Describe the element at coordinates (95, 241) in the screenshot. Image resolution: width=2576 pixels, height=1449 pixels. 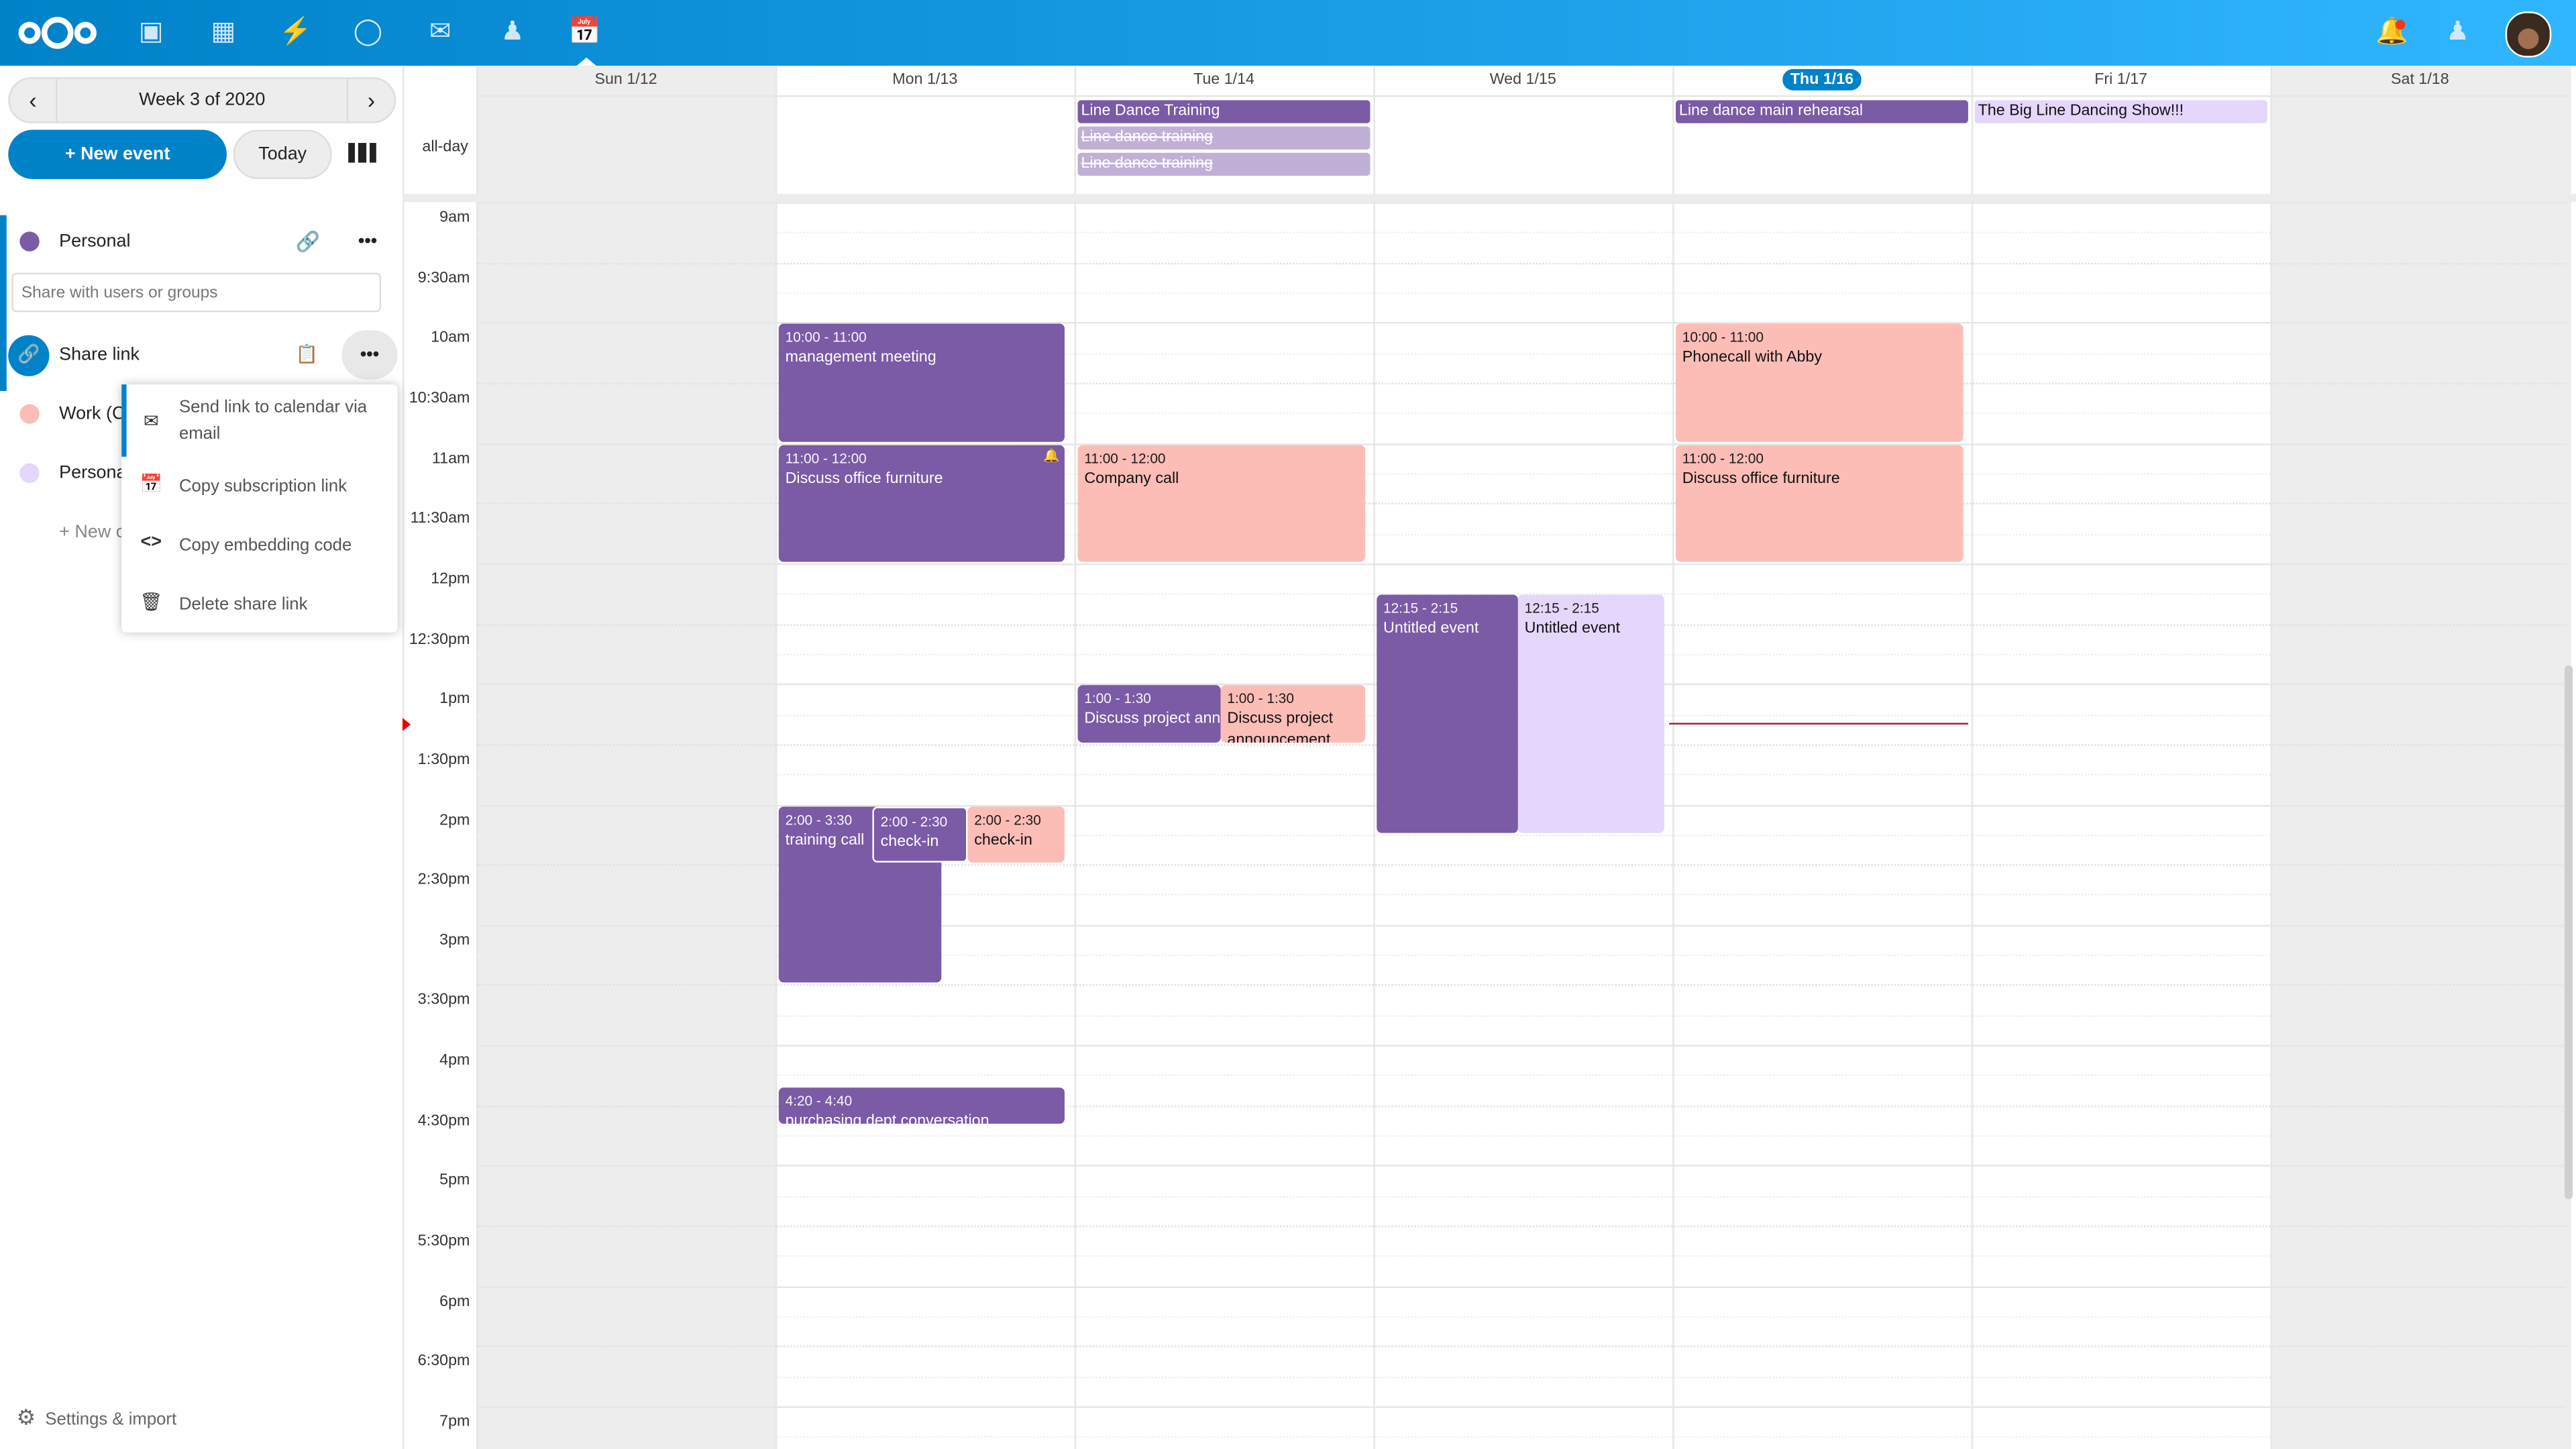
I see `calendar-name: Personal` at that location.